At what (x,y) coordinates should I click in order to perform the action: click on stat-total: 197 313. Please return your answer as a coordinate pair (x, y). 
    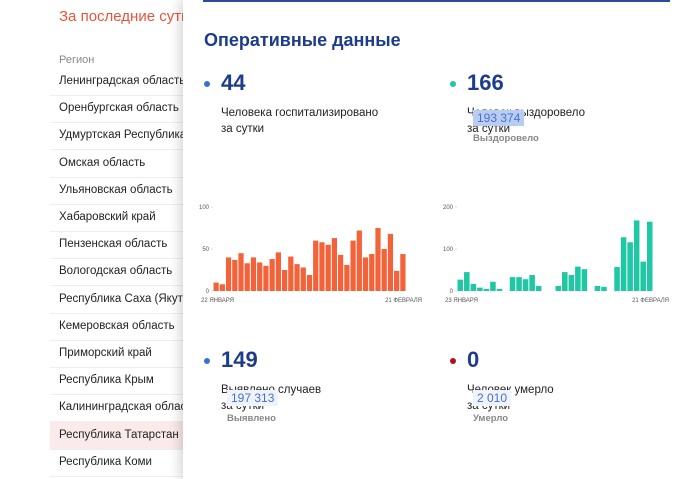
    Looking at the image, I should click on (253, 398).